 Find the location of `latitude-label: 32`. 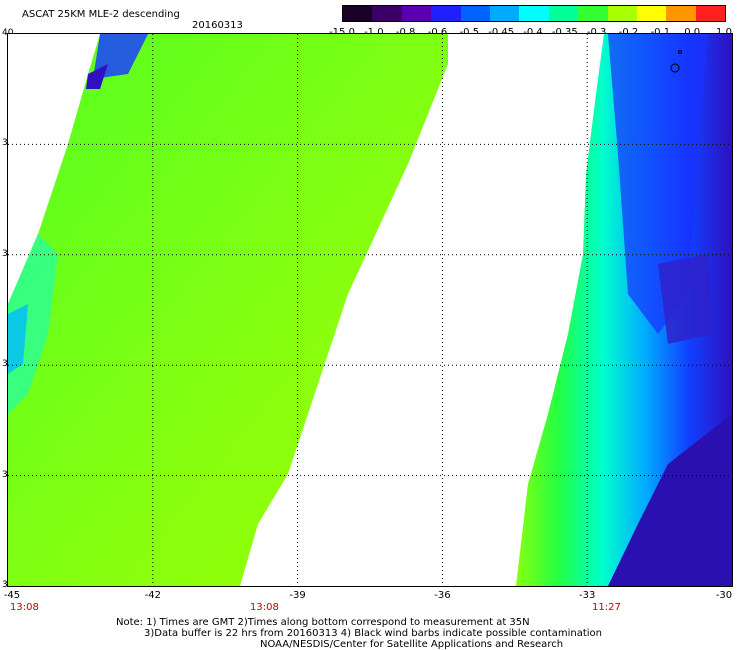

latitude-label: 32 is located at coordinates (8, 474).